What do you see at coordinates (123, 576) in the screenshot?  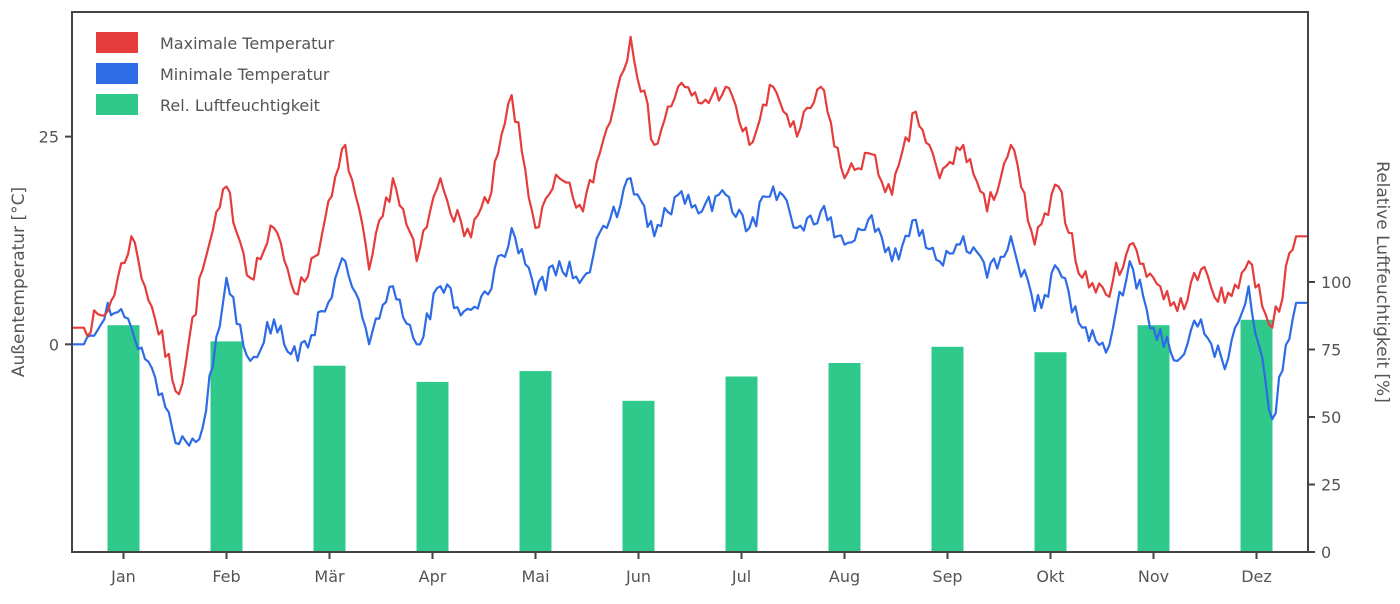 I see `x-axis-month-label: Jan` at bounding box center [123, 576].